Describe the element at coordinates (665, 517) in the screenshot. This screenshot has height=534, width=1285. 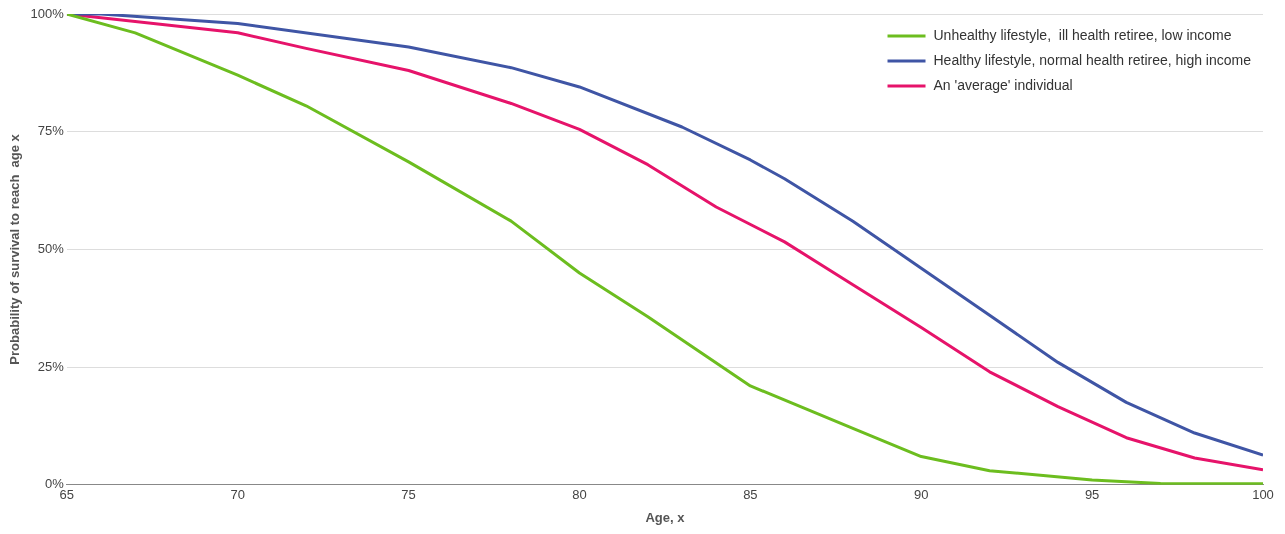
I see `x-axis-title: Age, x` at that location.